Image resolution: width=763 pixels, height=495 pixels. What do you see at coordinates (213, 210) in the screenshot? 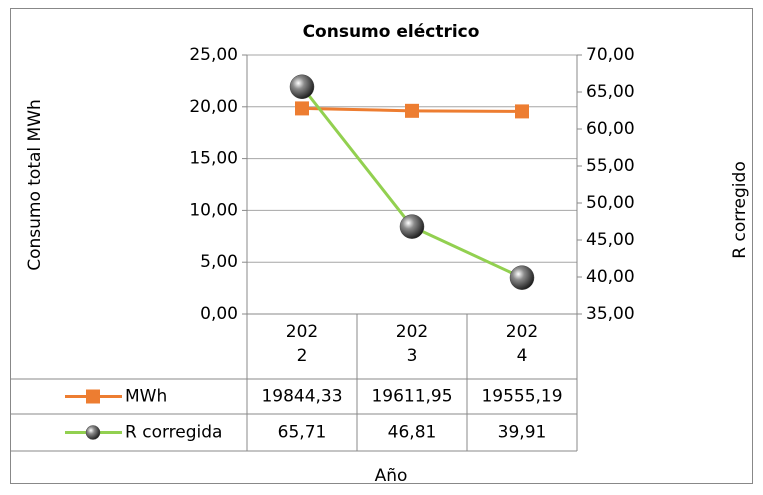
I see `y-tick-label: 10,00` at bounding box center [213, 210].